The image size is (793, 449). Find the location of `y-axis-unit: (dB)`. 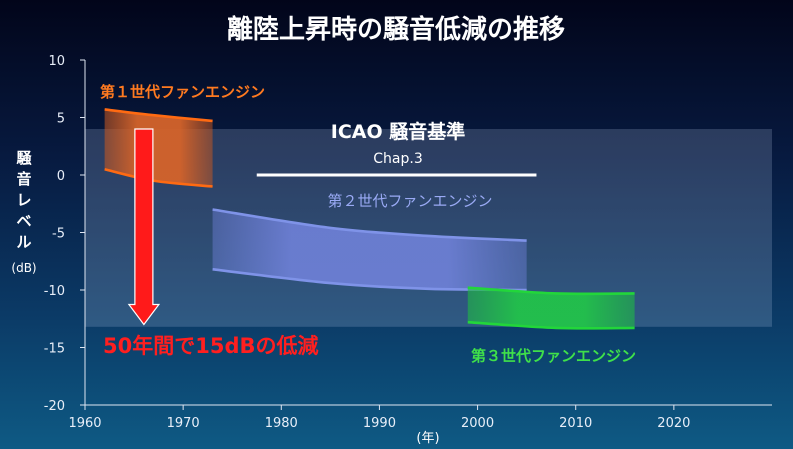

y-axis-unit: (dB) is located at coordinates (23, 268).